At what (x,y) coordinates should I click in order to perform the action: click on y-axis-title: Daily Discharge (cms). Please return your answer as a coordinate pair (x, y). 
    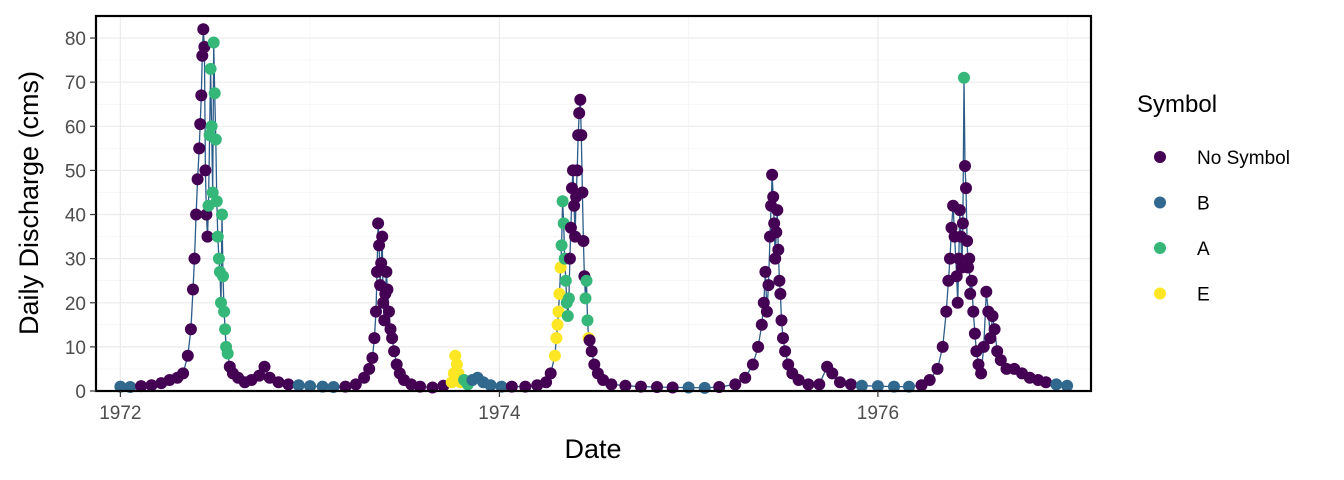
    Looking at the image, I should click on (29, 203).